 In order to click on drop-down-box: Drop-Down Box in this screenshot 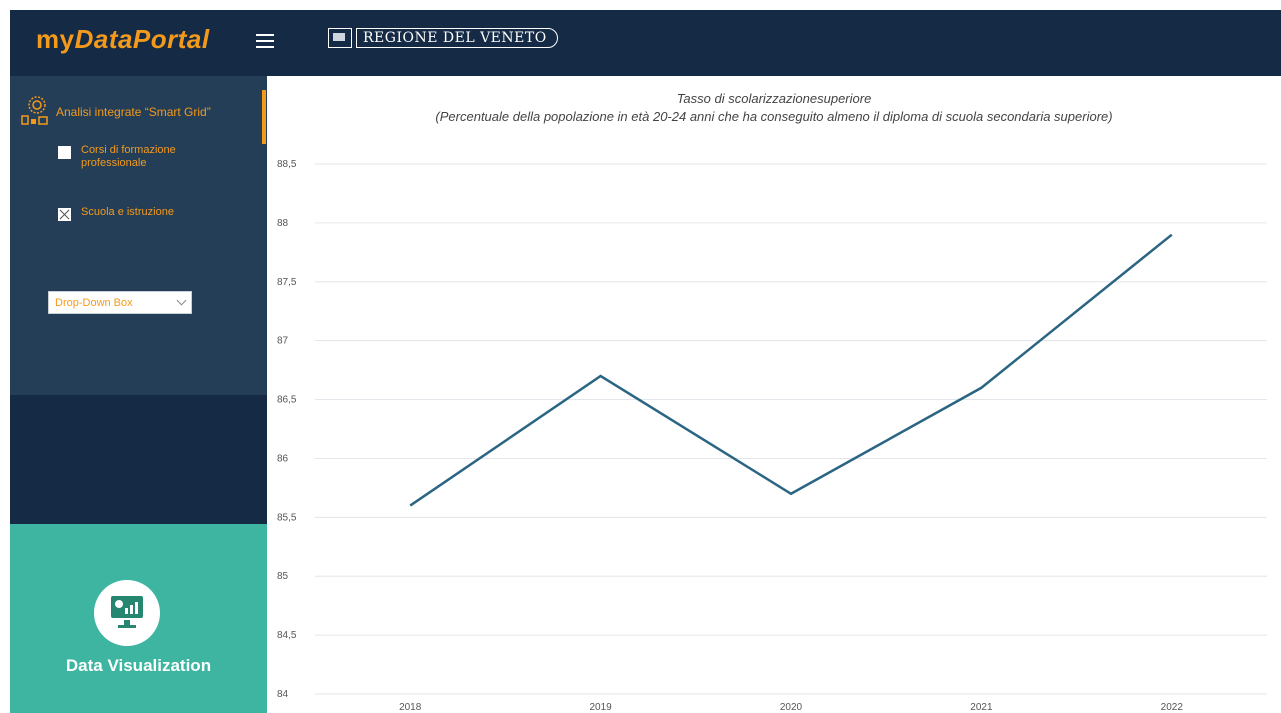, I will do `click(120, 302)`.